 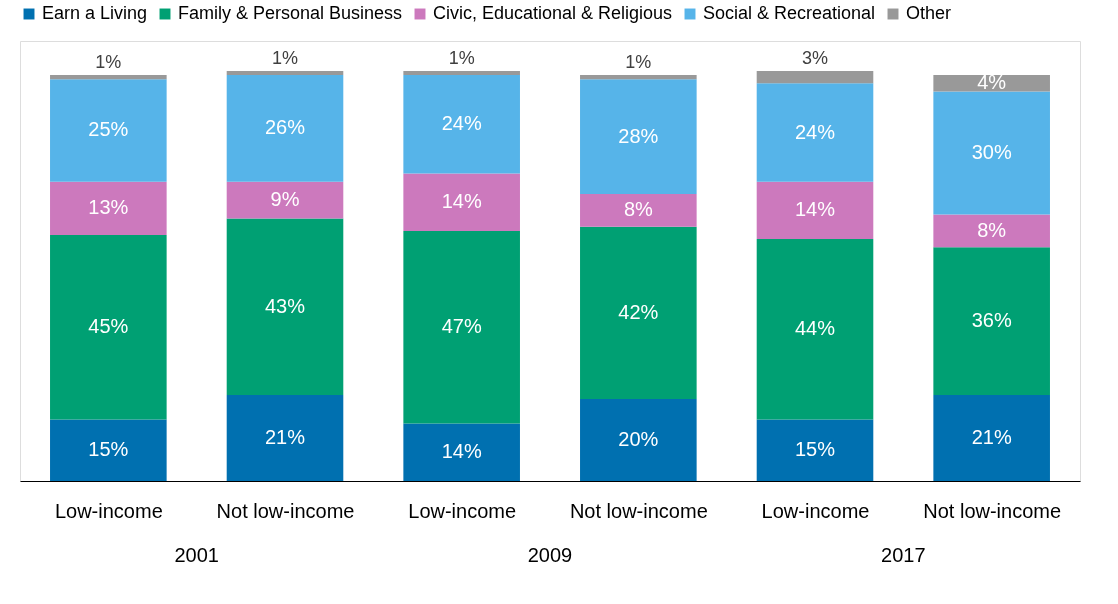 I want to click on text: 2001, so click(x=196, y=555).